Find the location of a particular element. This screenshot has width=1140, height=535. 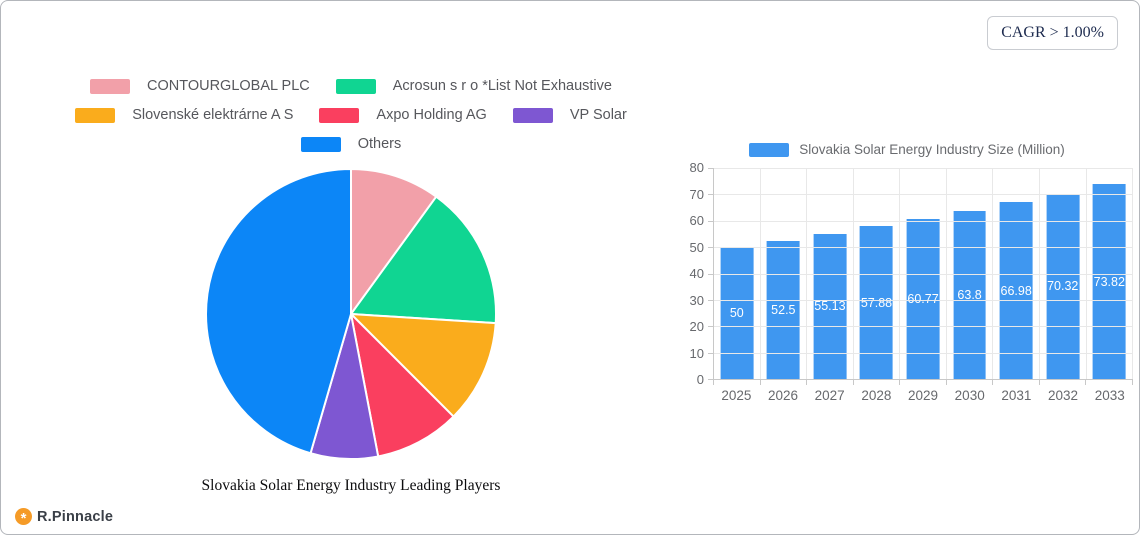

bar-2030: 63.8 is located at coordinates (969, 294).